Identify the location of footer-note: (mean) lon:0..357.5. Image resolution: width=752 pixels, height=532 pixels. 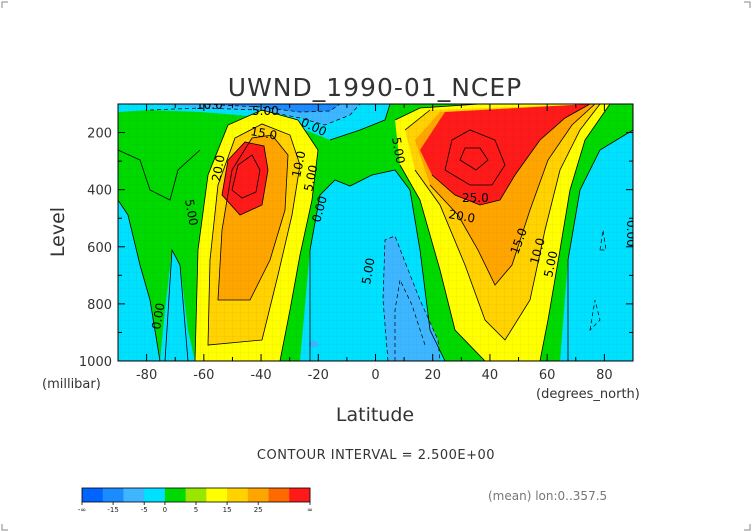
(547, 496).